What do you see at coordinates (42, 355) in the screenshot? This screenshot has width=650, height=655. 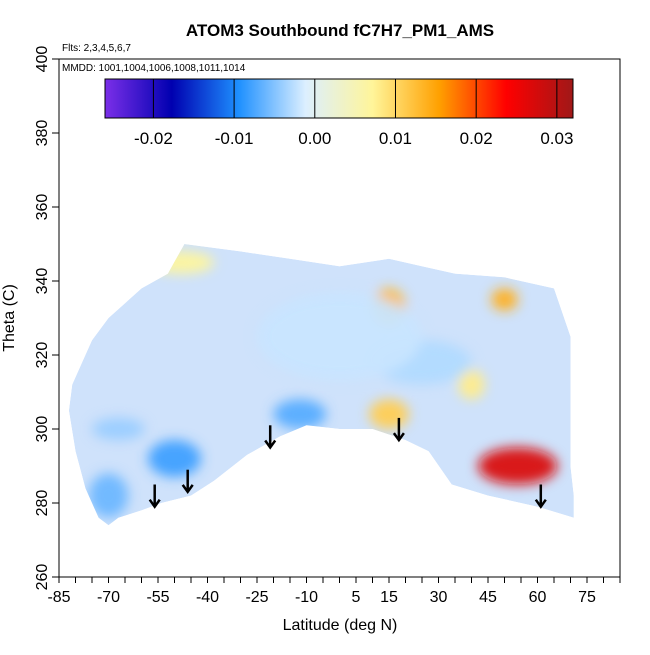 I see `y-tick-label: 320` at bounding box center [42, 355].